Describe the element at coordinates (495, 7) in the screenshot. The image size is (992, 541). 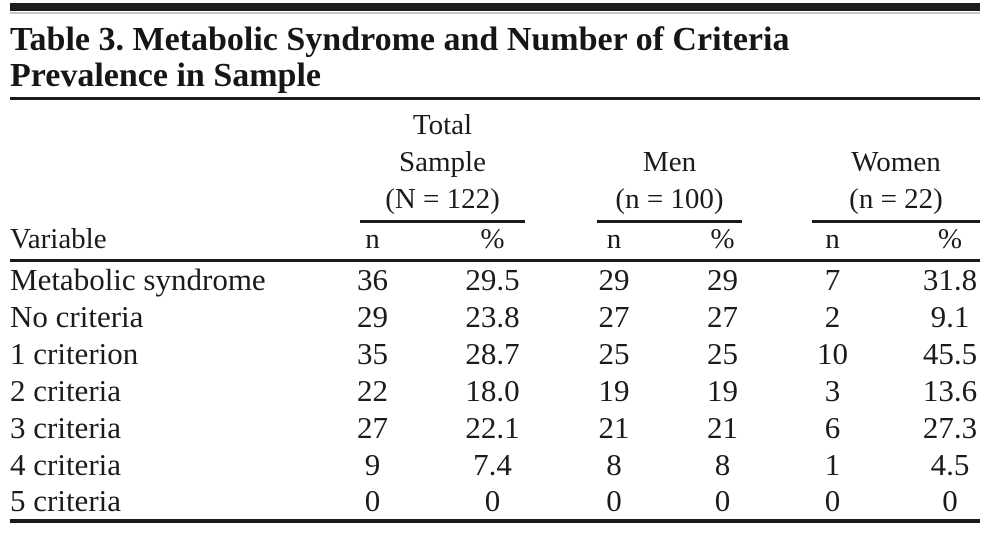
I see `top-rule-bar` at that location.